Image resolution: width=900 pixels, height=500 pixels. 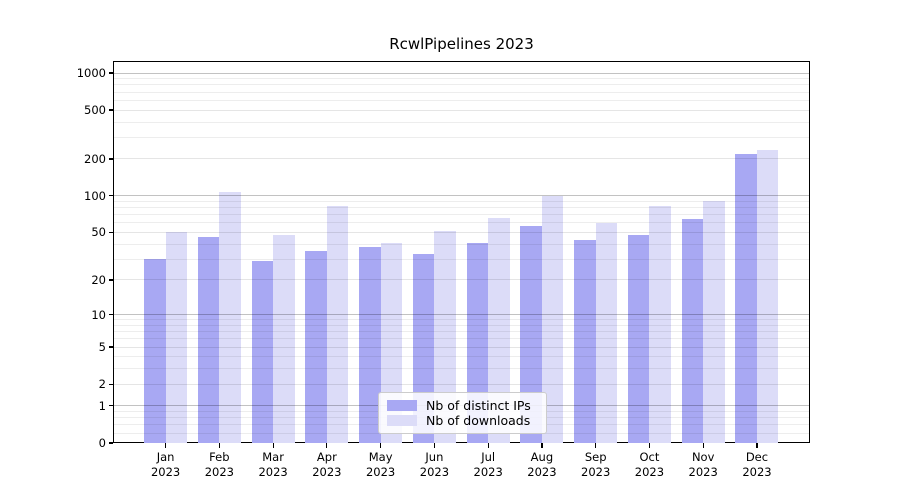 What do you see at coordinates (542, 464) in the screenshot?
I see `x-tick-label: Aug 2023` at bounding box center [542, 464].